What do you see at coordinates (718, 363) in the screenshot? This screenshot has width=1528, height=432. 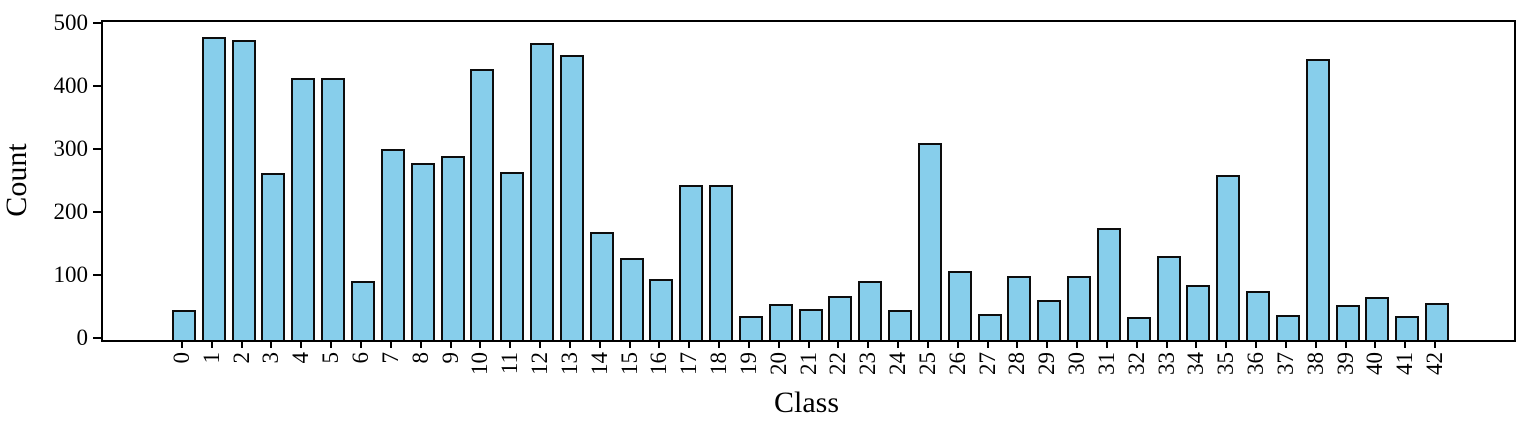 I see `x-tick-label: 18` at bounding box center [718, 363].